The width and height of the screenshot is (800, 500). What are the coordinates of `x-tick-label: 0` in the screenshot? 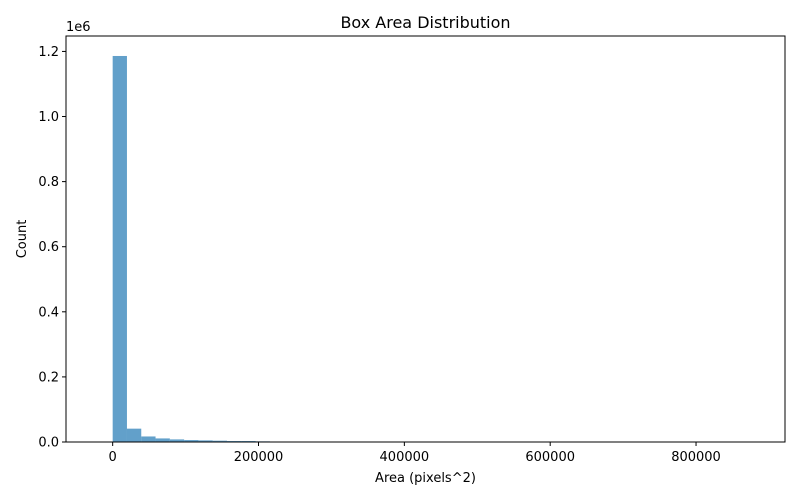 It's located at (113, 457).